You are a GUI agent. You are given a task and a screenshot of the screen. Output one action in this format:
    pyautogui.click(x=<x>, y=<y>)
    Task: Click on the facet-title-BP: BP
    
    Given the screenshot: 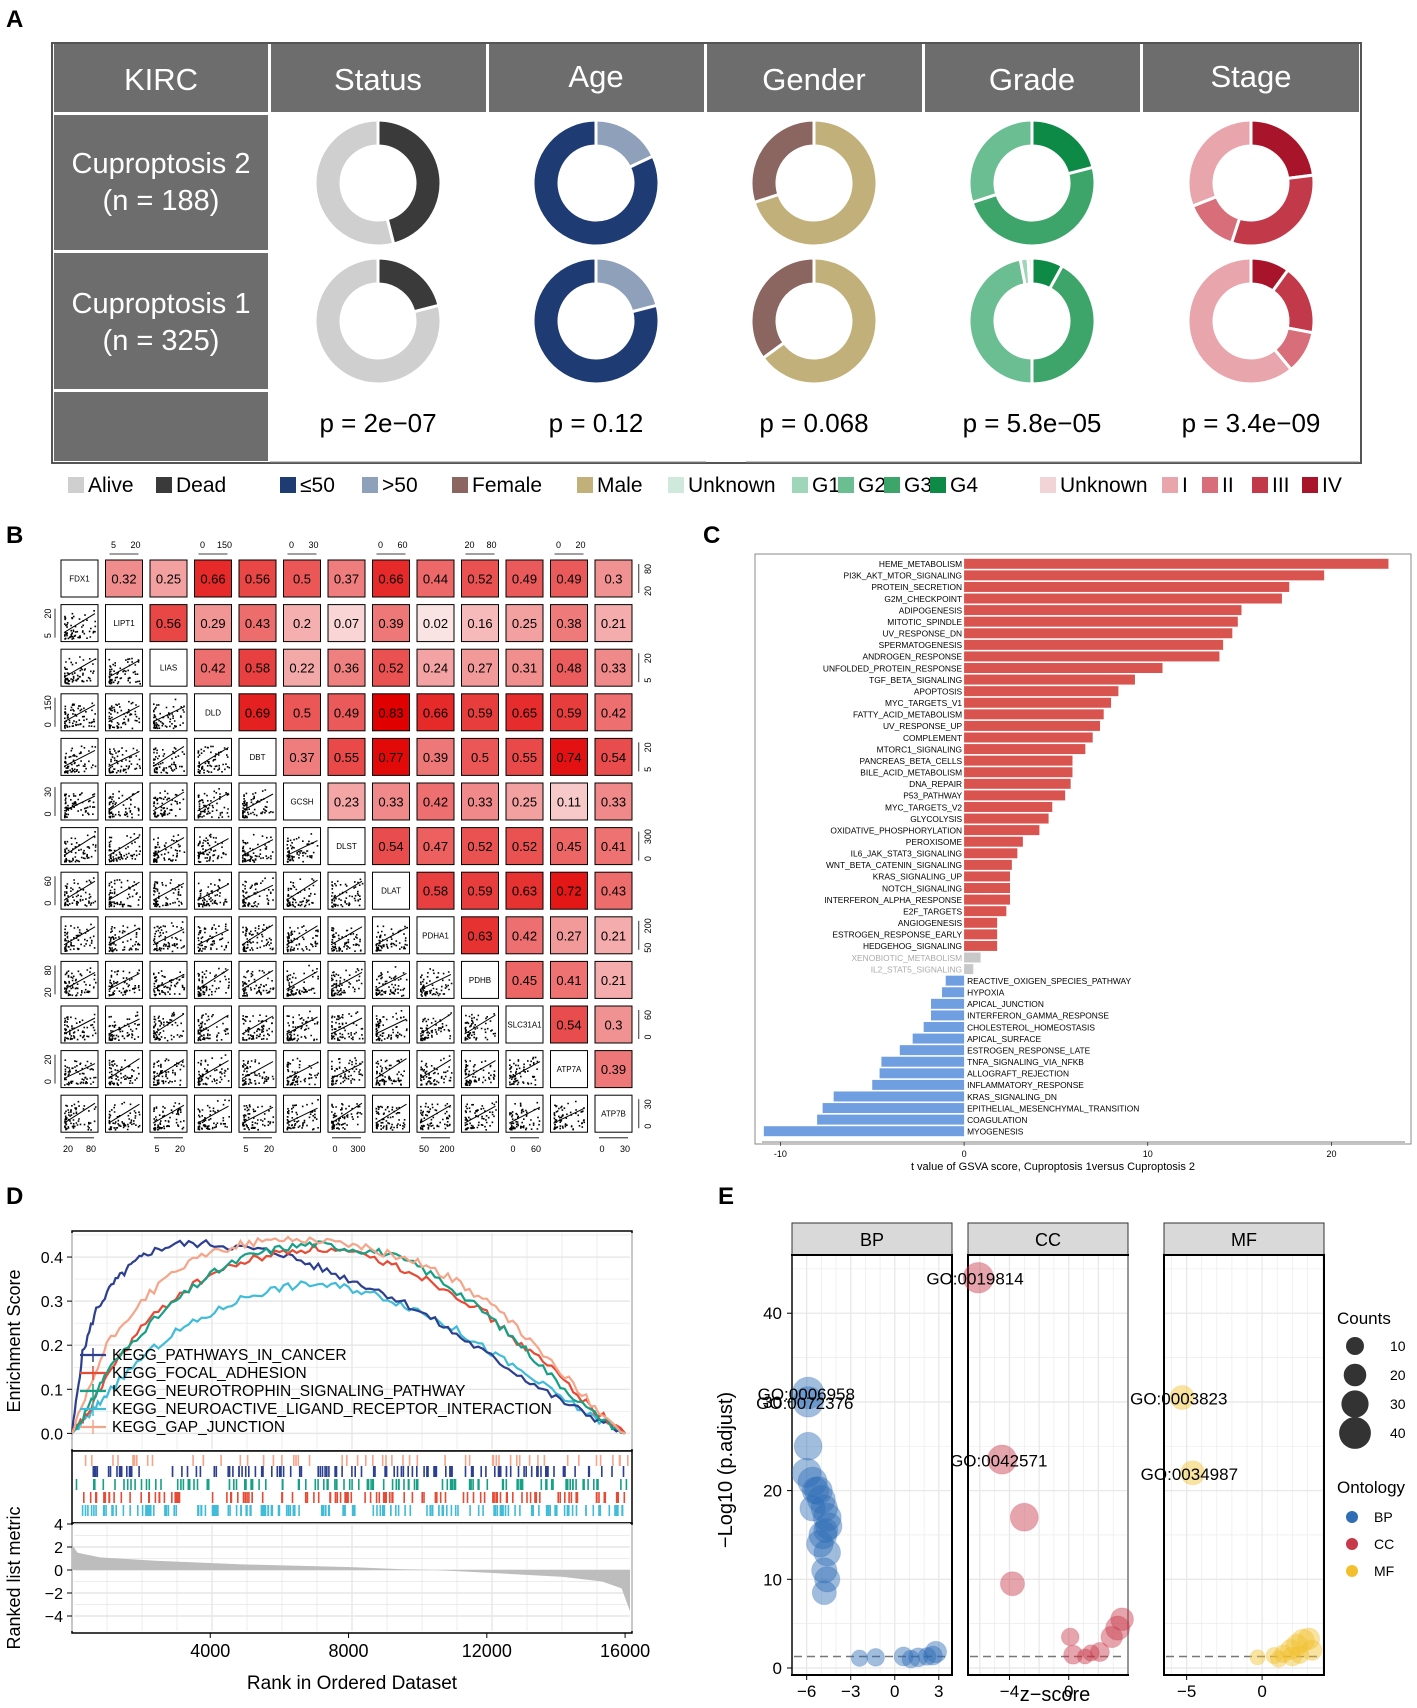 What is the action you would take?
    pyautogui.click(x=872, y=1240)
    